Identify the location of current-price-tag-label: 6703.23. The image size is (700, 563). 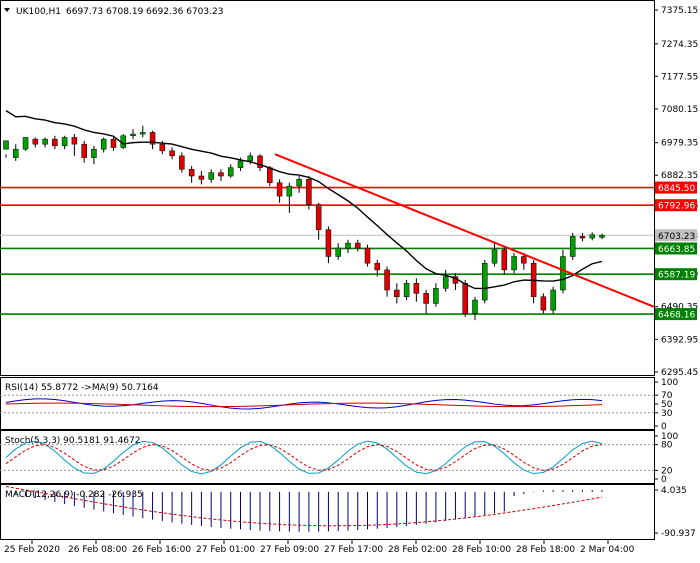
(676, 237).